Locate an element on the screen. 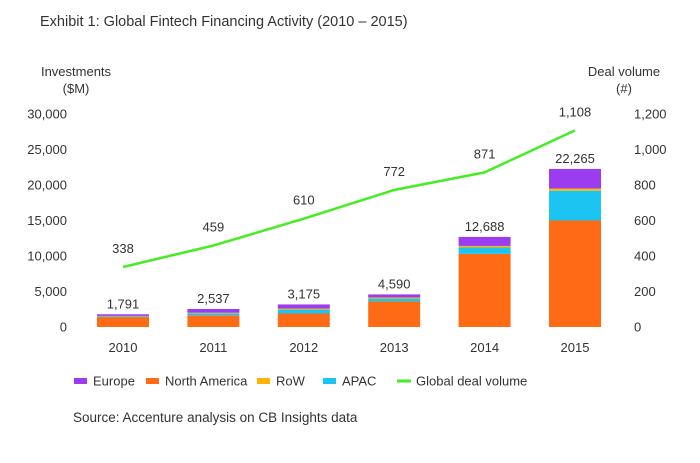 Image resolution: width=700 pixels, height=463 pixels. bar-total-label: 22,265 is located at coordinates (575, 158).